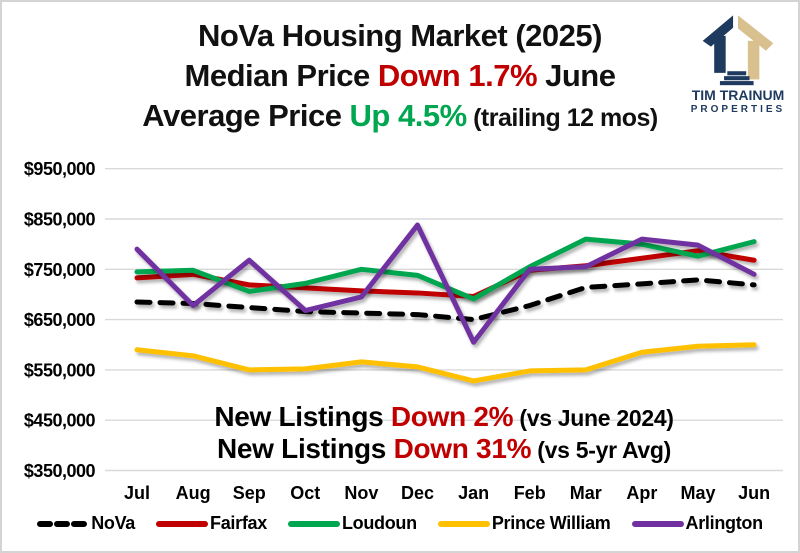 The height and width of the screenshot is (553, 800). I want to click on y-axis-tick-label: $550,000, so click(60, 370).